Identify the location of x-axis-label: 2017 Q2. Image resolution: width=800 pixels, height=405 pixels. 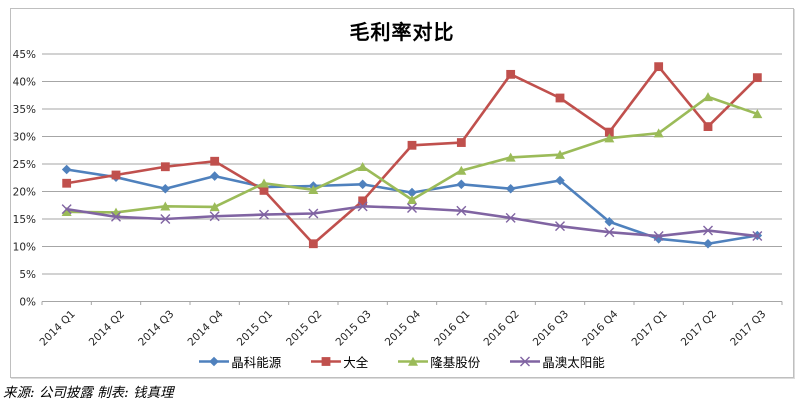
(699, 328).